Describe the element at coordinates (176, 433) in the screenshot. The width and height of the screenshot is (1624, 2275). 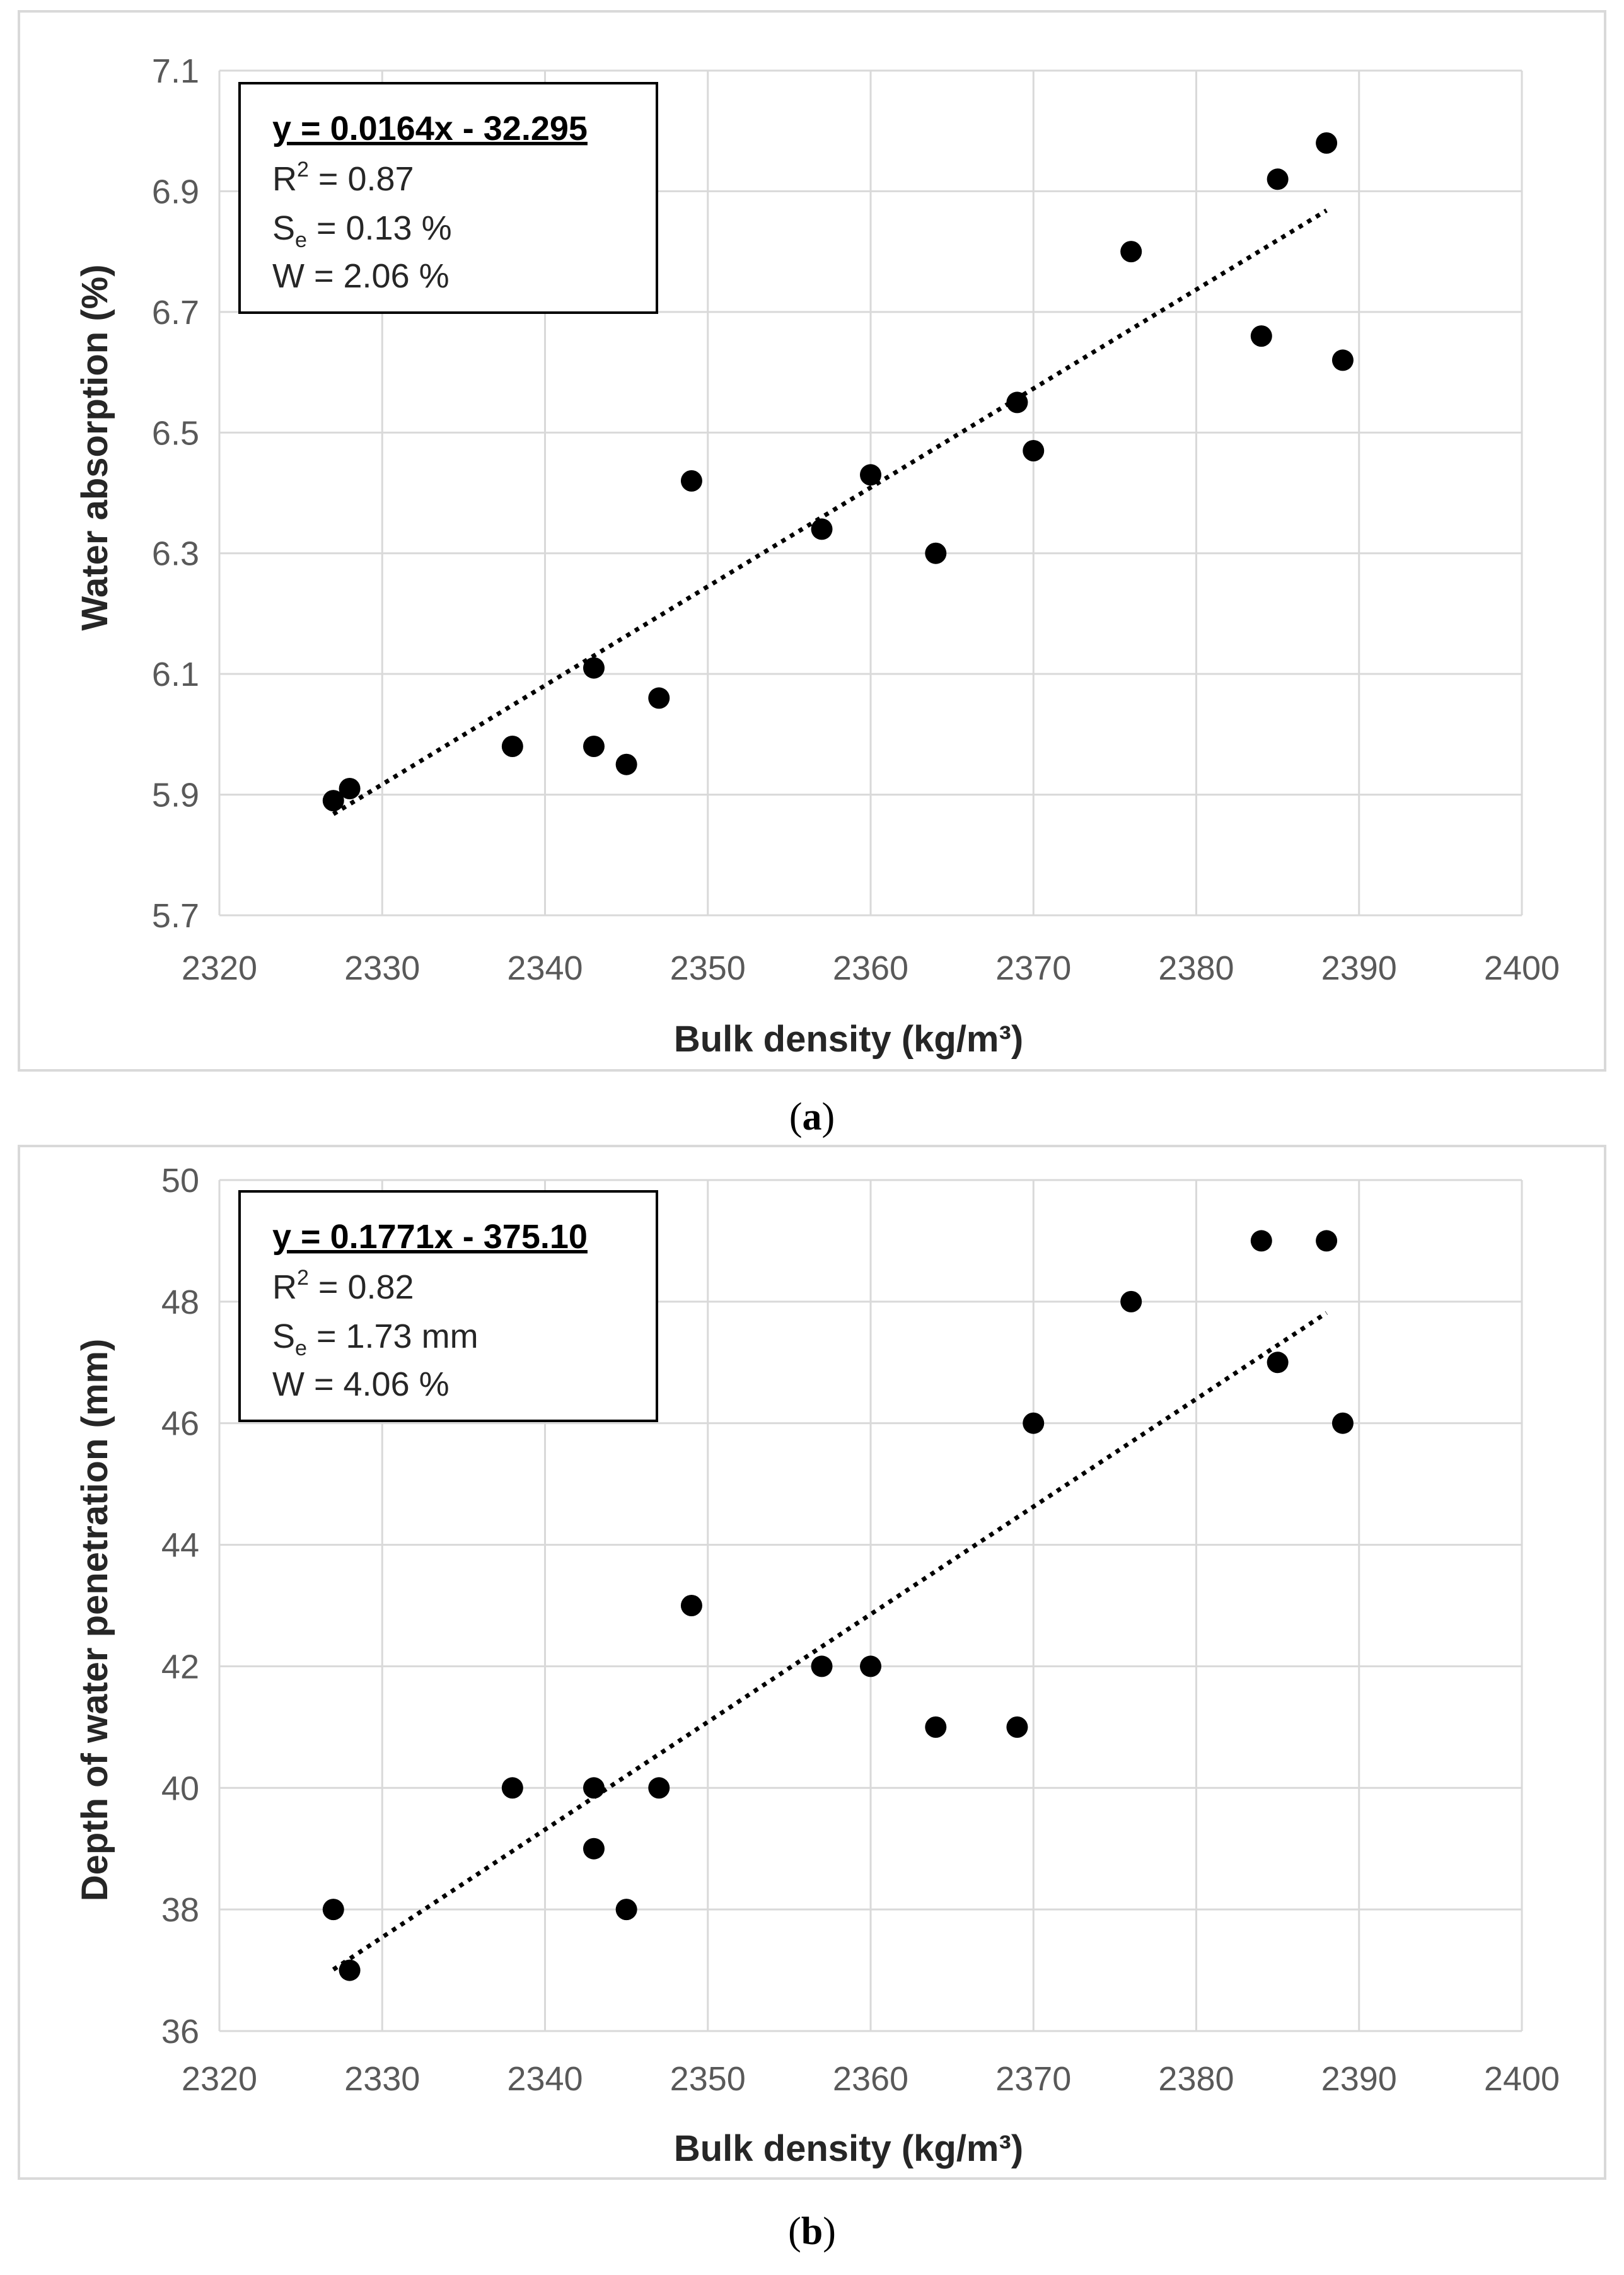
I see `chart-a-y-tick-label: 6.5` at that location.